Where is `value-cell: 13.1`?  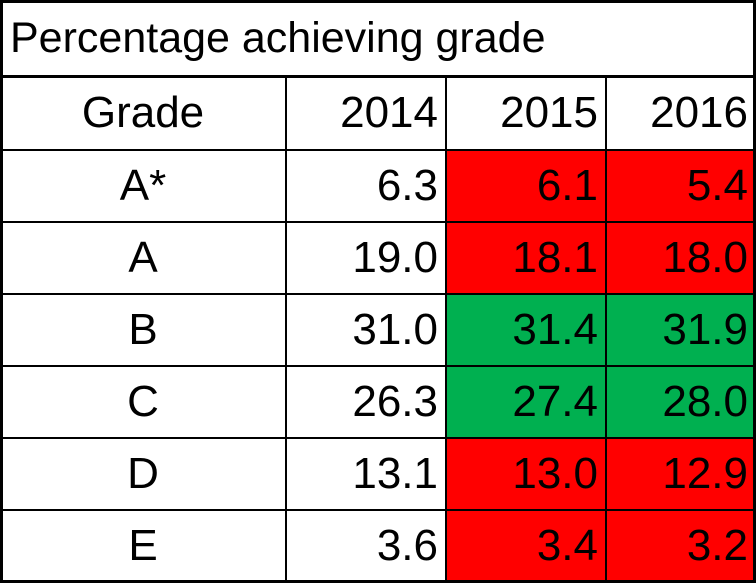
value-cell: 13.1 is located at coordinates (395, 473).